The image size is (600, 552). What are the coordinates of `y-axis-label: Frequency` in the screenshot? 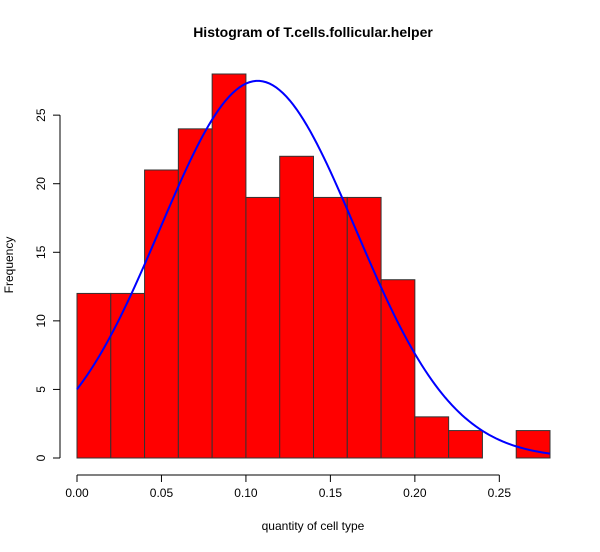 It's located at (9, 265).